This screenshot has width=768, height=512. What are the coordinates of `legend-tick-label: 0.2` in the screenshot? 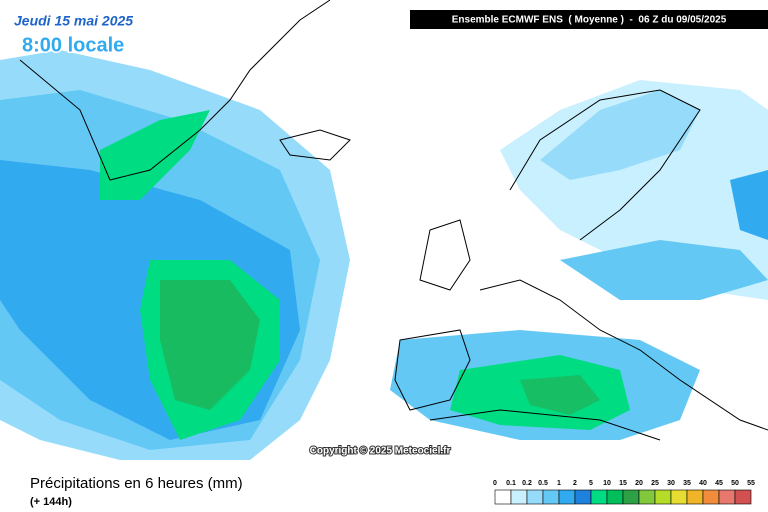 It's located at (527, 483).